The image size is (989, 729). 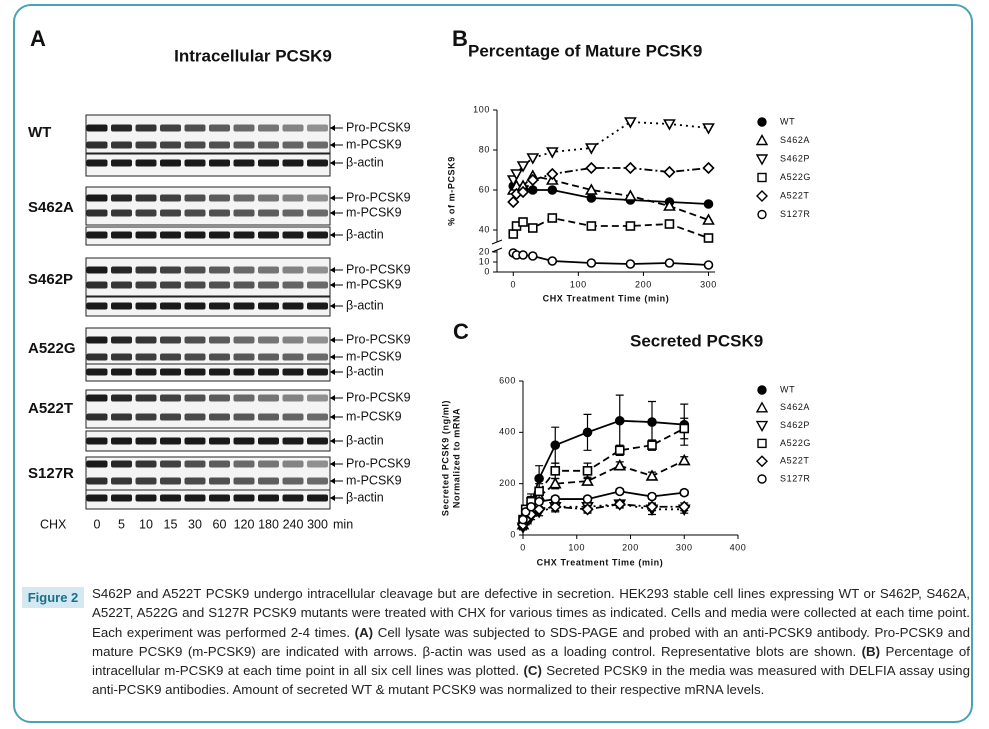 What do you see at coordinates (268, 524) in the screenshot?
I see `lane-label: 180` at bounding box center [268, 524].